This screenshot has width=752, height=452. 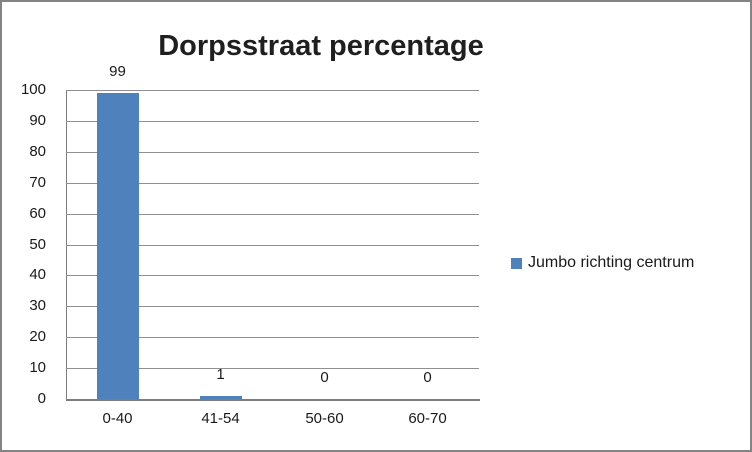 I want to click on y-axis-label: 100, so click(x=33, y=89).